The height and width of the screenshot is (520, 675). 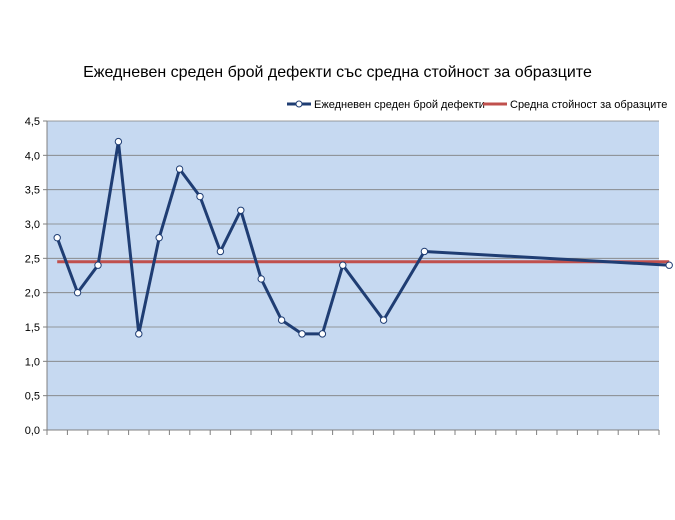 I want to click on y-tick-label: 0,0, so click(x=32, y=431).